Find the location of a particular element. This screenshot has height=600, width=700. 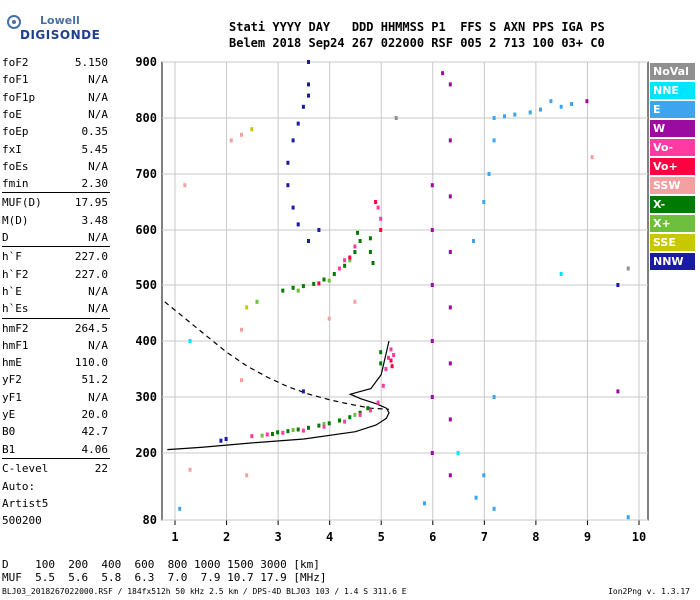

x-tick-label: 6 is located at coordinates (432, 537).